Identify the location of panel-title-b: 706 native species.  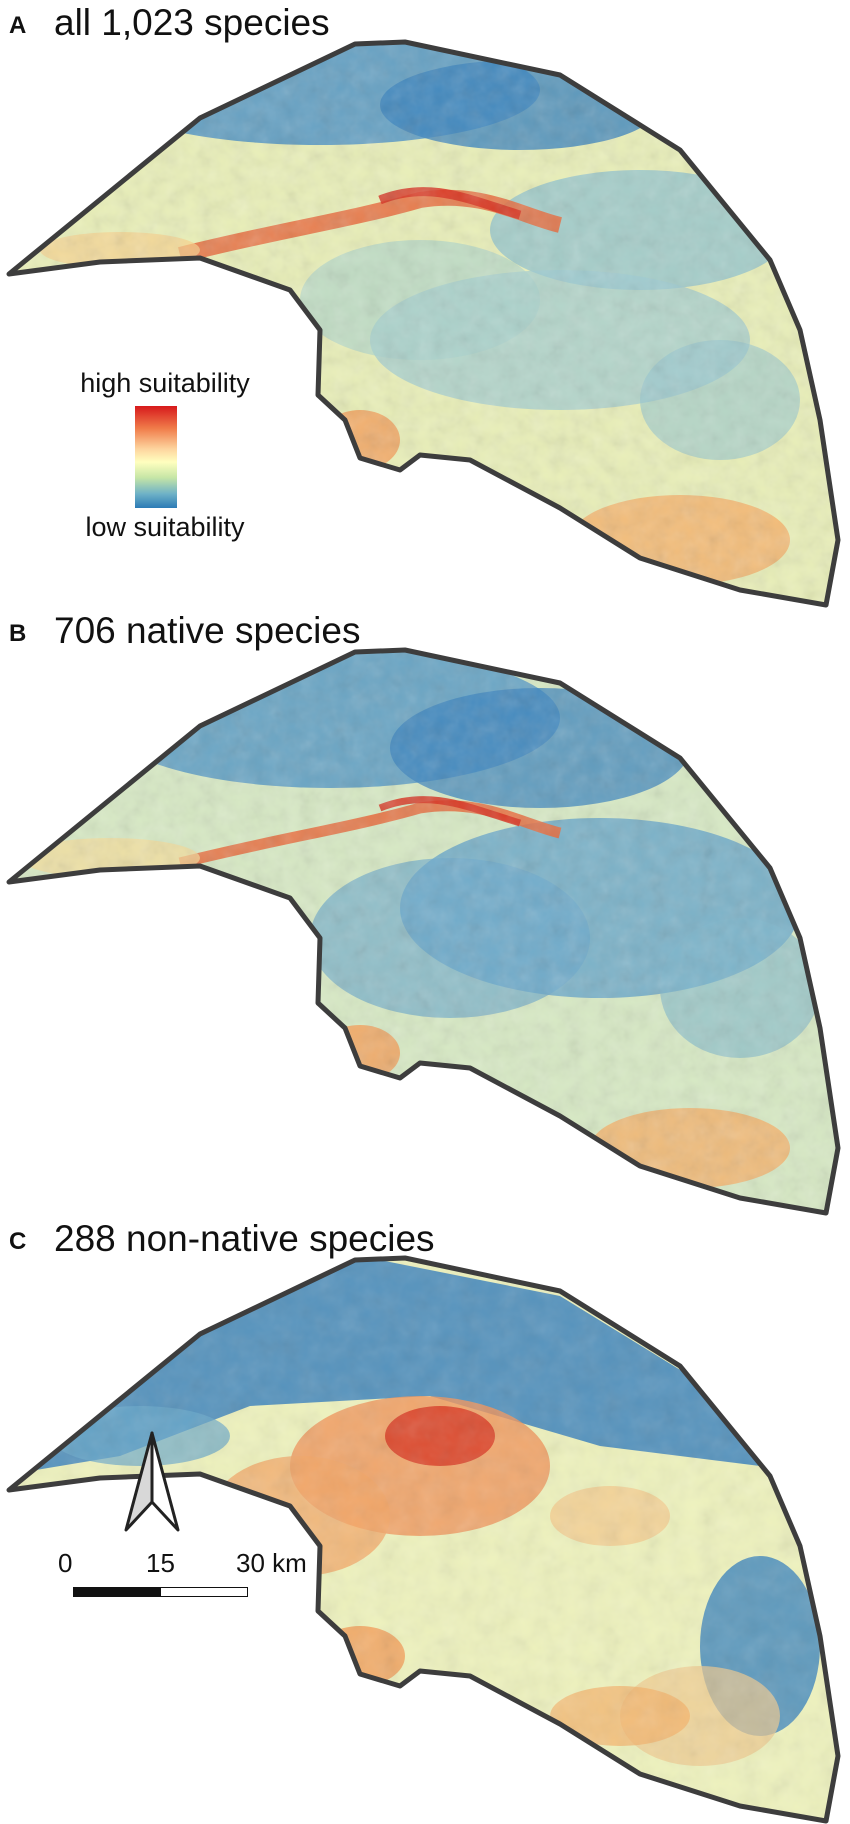
(207, 630).